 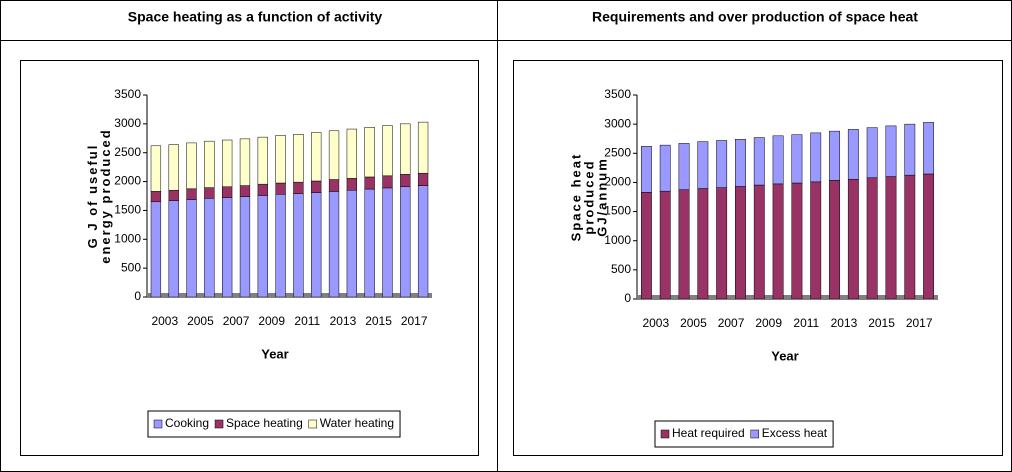 I want to click on y-tick-label: 2000, so click(x=617, y=182).